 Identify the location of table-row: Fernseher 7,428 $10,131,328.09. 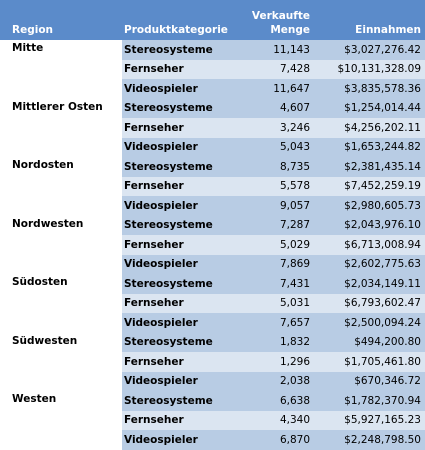
(212, 69).